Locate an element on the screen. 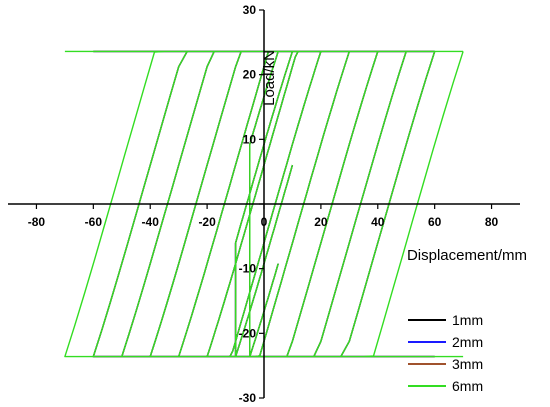 This screenshot has height=407, width=550. legend-label: 6mm is located at coordinates (467, 386).